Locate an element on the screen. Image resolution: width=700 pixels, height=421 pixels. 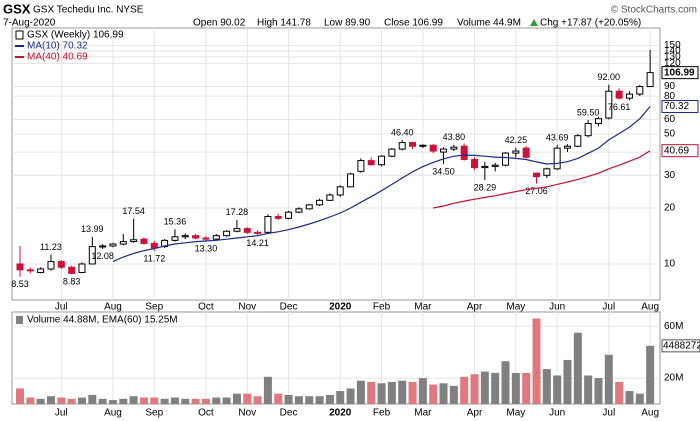
high-label: 13.99 is located at coordinates (92, 229).